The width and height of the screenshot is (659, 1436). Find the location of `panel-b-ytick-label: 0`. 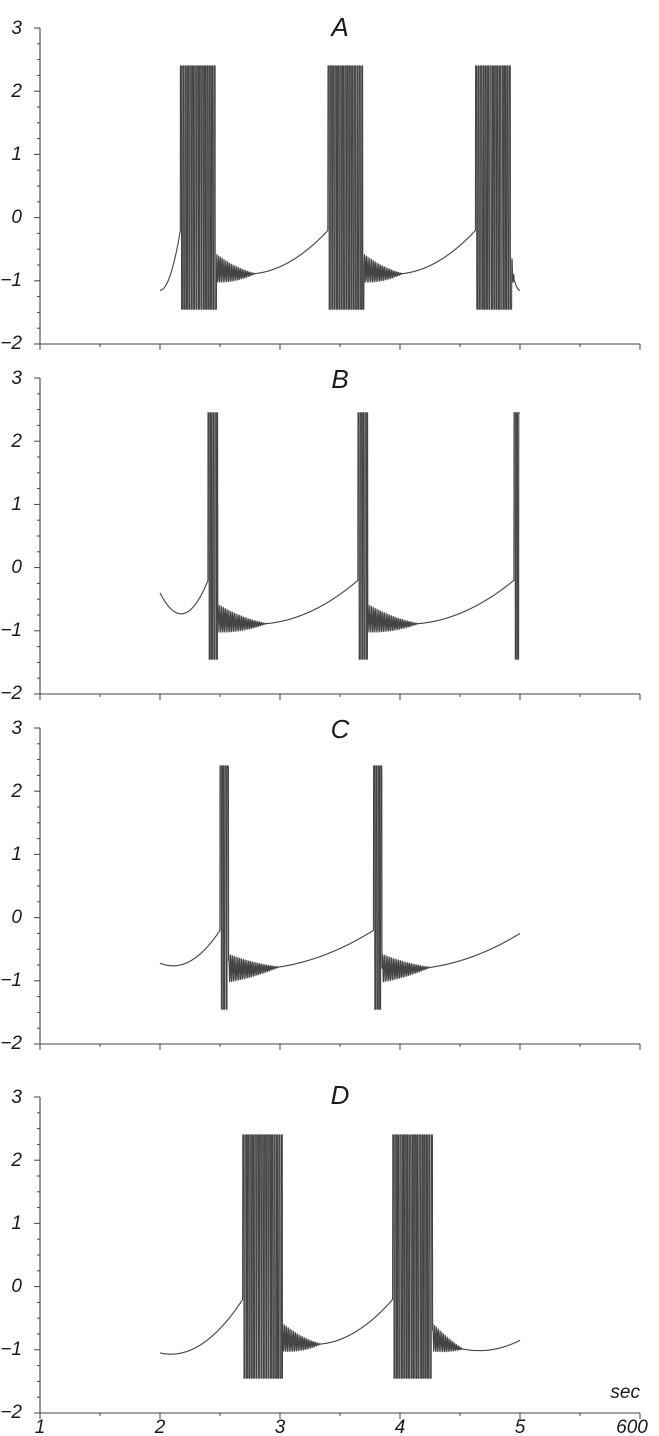

panel-b-ytick-label: 0 is located at coordinates (16, 567).